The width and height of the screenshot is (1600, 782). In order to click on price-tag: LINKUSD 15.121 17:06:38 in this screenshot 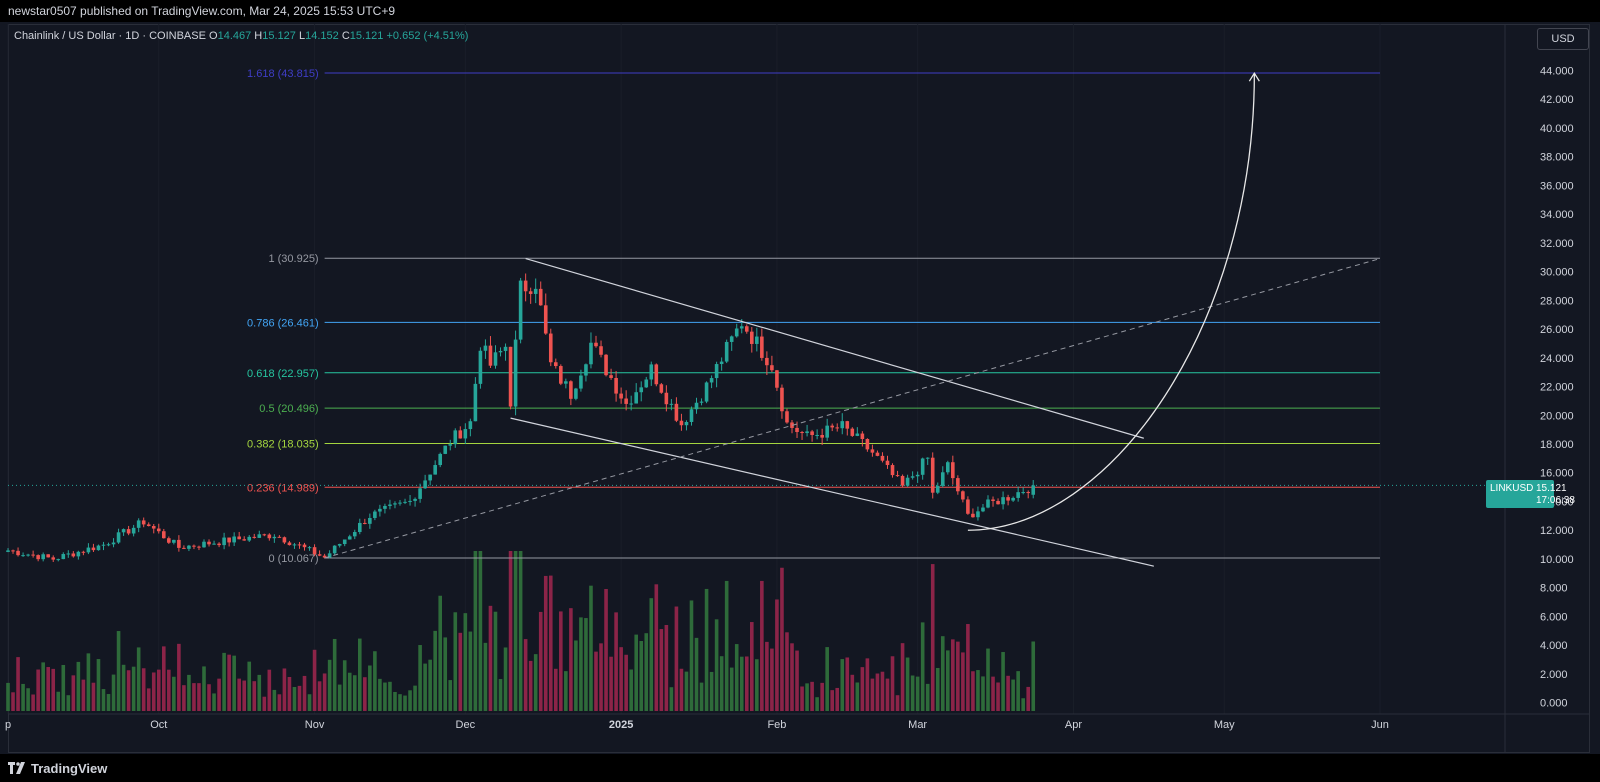, I will do `click(1530, 494)`.